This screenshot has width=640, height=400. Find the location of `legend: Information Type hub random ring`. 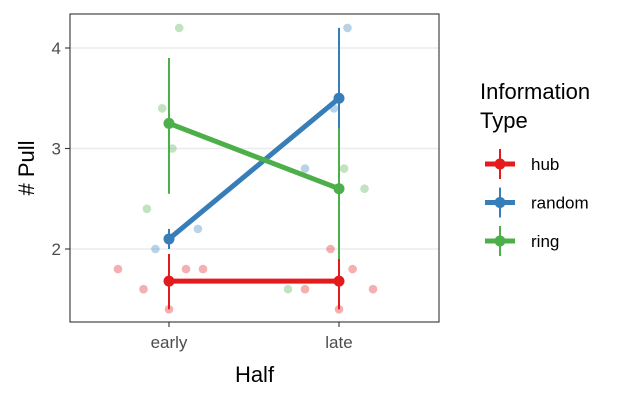

legend: Information Type hub random ring is located at coordinates (535, 167).